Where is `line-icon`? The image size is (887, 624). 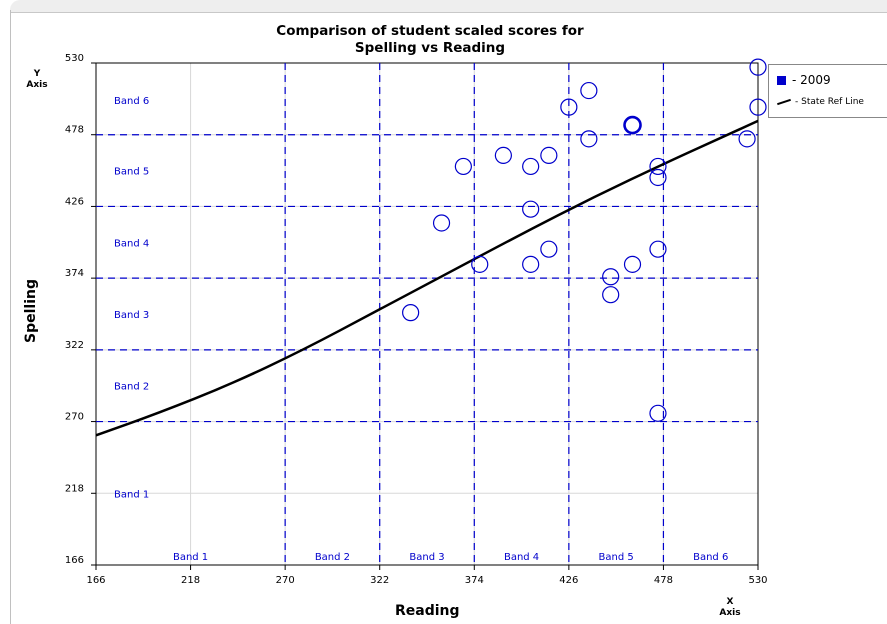
line-icon is located at coordinates (784, 101).